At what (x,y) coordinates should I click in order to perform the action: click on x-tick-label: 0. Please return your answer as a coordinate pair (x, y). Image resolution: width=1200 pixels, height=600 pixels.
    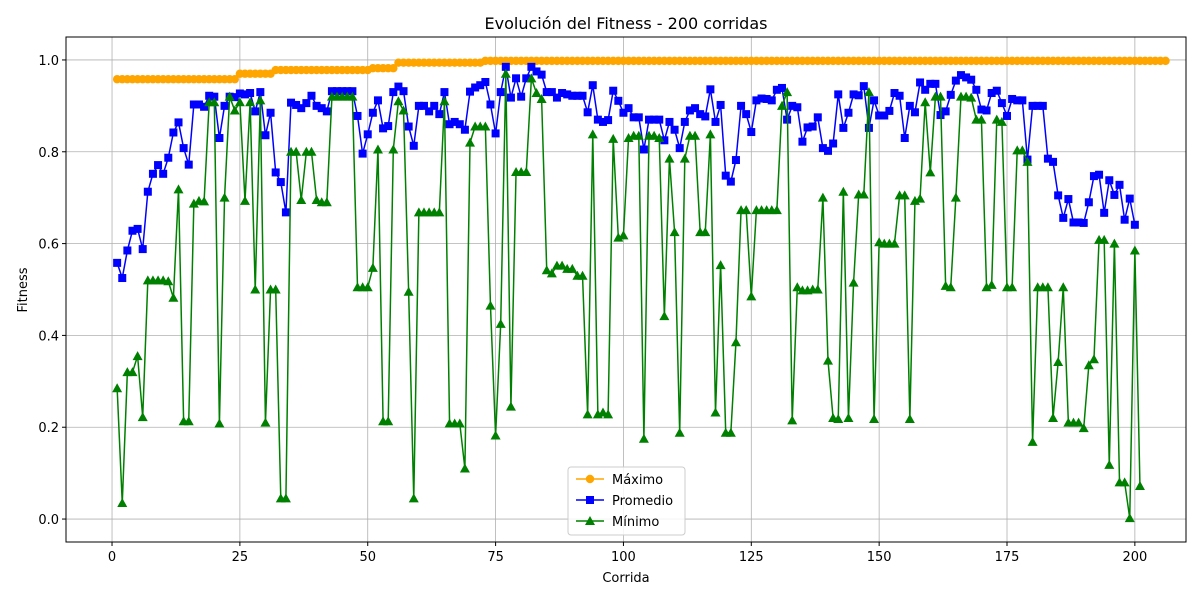
    Looking at the image, I should click on (112, 557).